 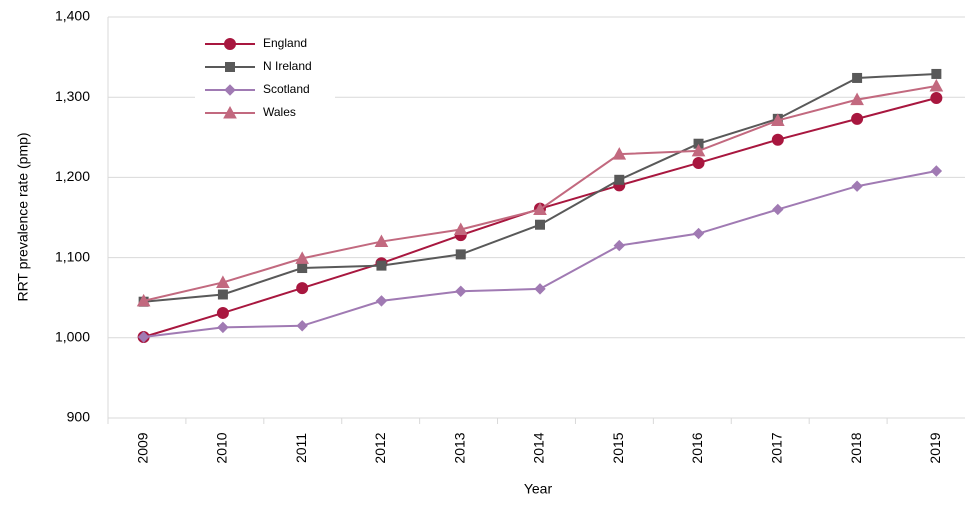 I want to click on y-tick-label: 900, so click(x=79, y=417).